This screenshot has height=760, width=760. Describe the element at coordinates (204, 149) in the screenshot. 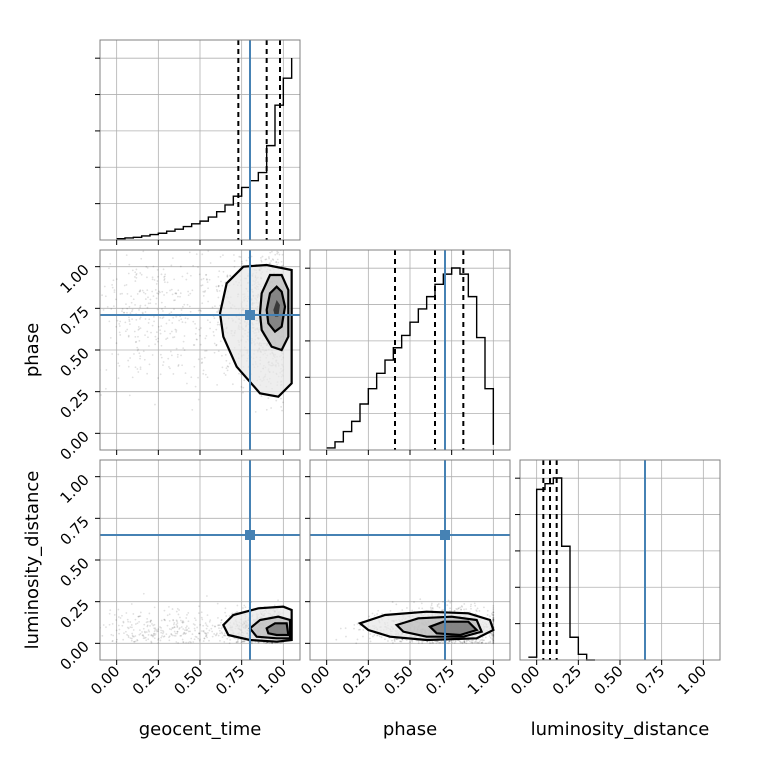

I see `hist-geocent-time` at that location.